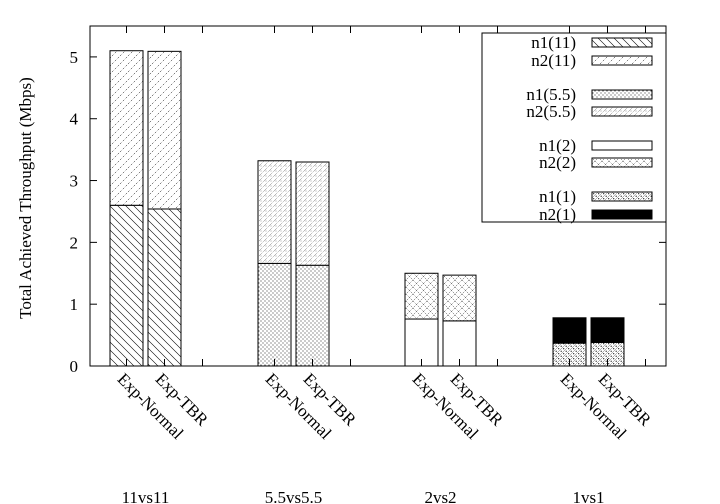  Describe the element at coordinates (551, 94) in the screenshot. I see `legend-label: n1(5.5)` at that location.